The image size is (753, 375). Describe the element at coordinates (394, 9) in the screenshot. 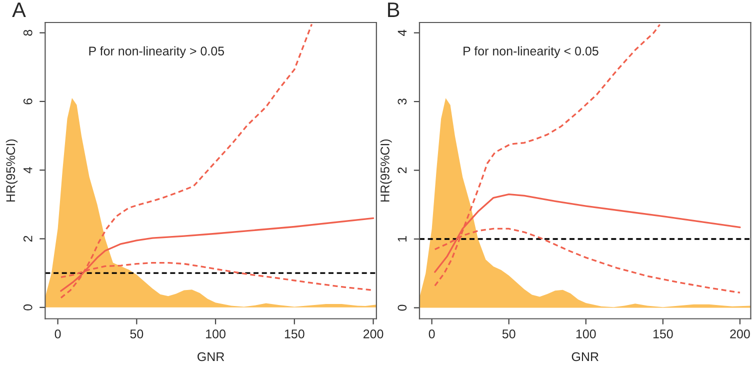

I see `chart-title: B` at that location.